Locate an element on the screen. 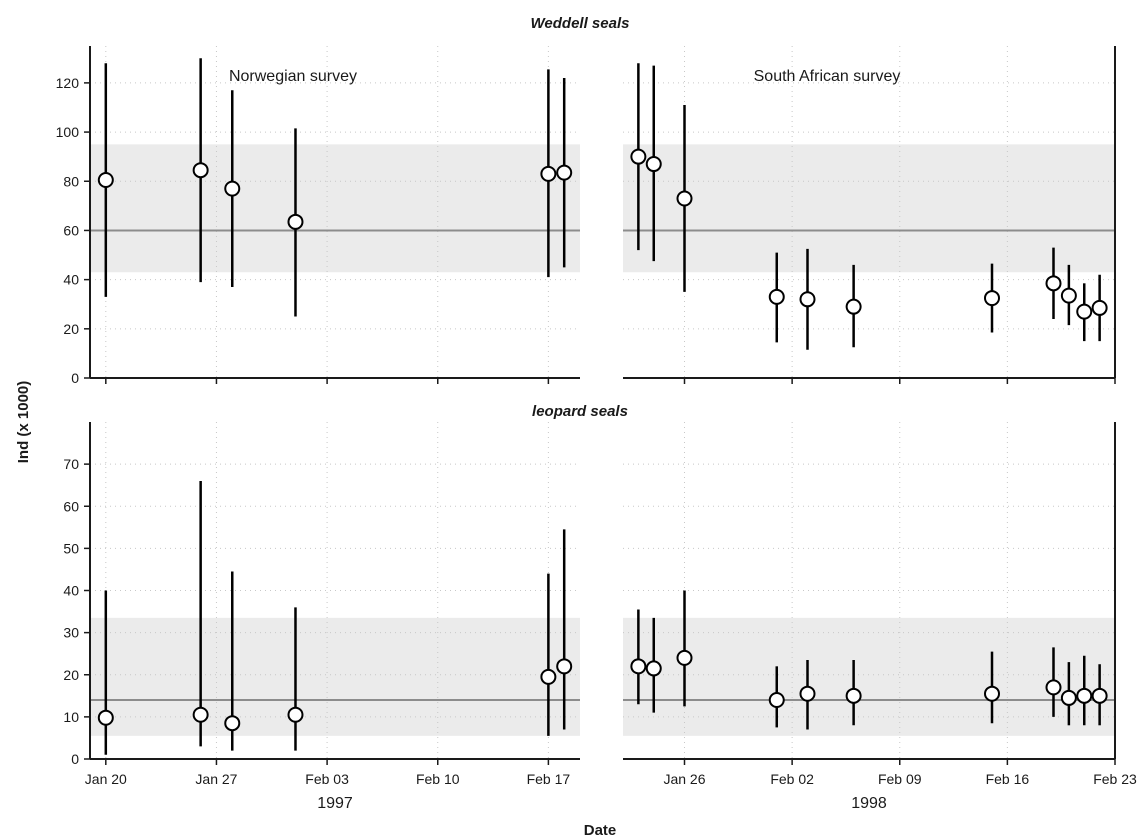 This screenshot has height=840, width=1143. x-tick-label: Feb 03 is located at coordinates (327, 779).